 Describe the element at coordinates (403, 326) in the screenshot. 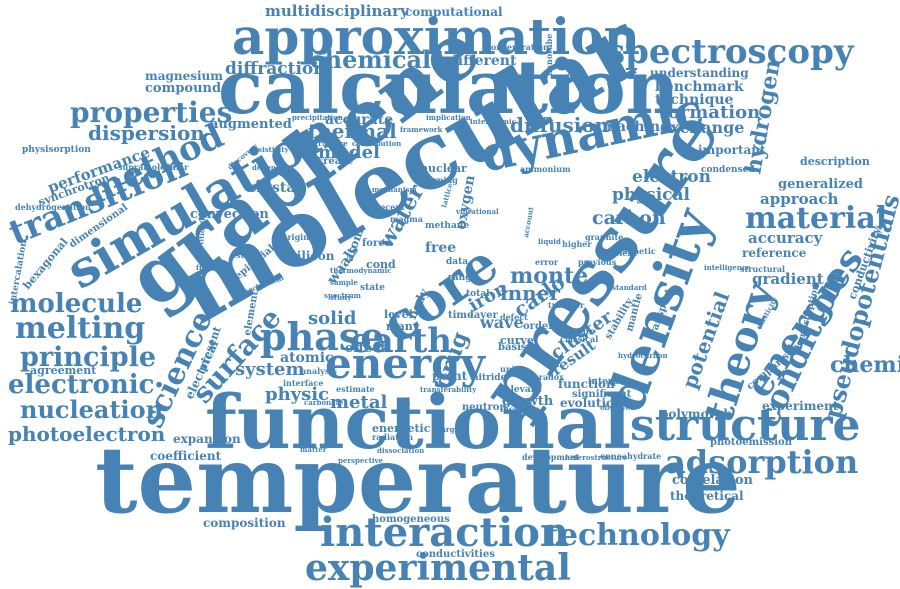

I see `word: many` at that location.